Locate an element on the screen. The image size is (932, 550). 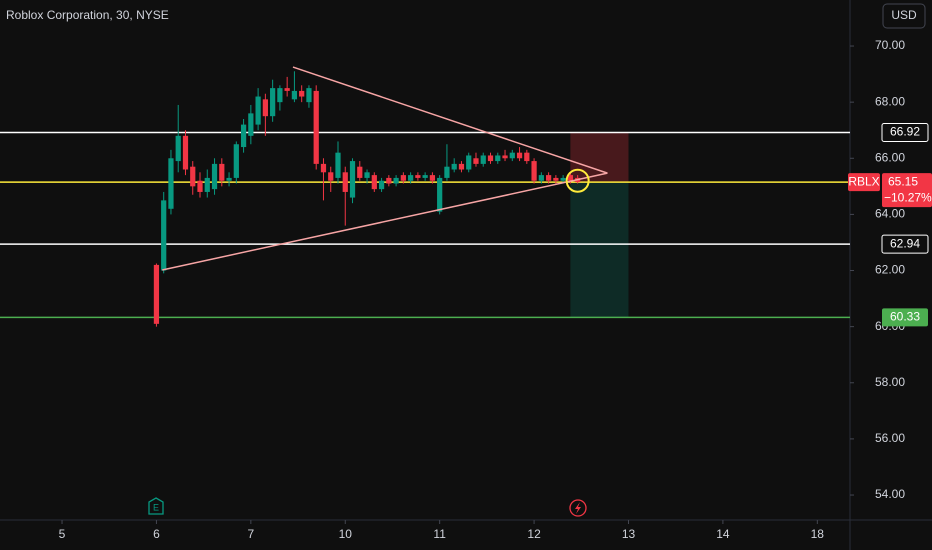
price-tag is located at coordinates (907, 190).